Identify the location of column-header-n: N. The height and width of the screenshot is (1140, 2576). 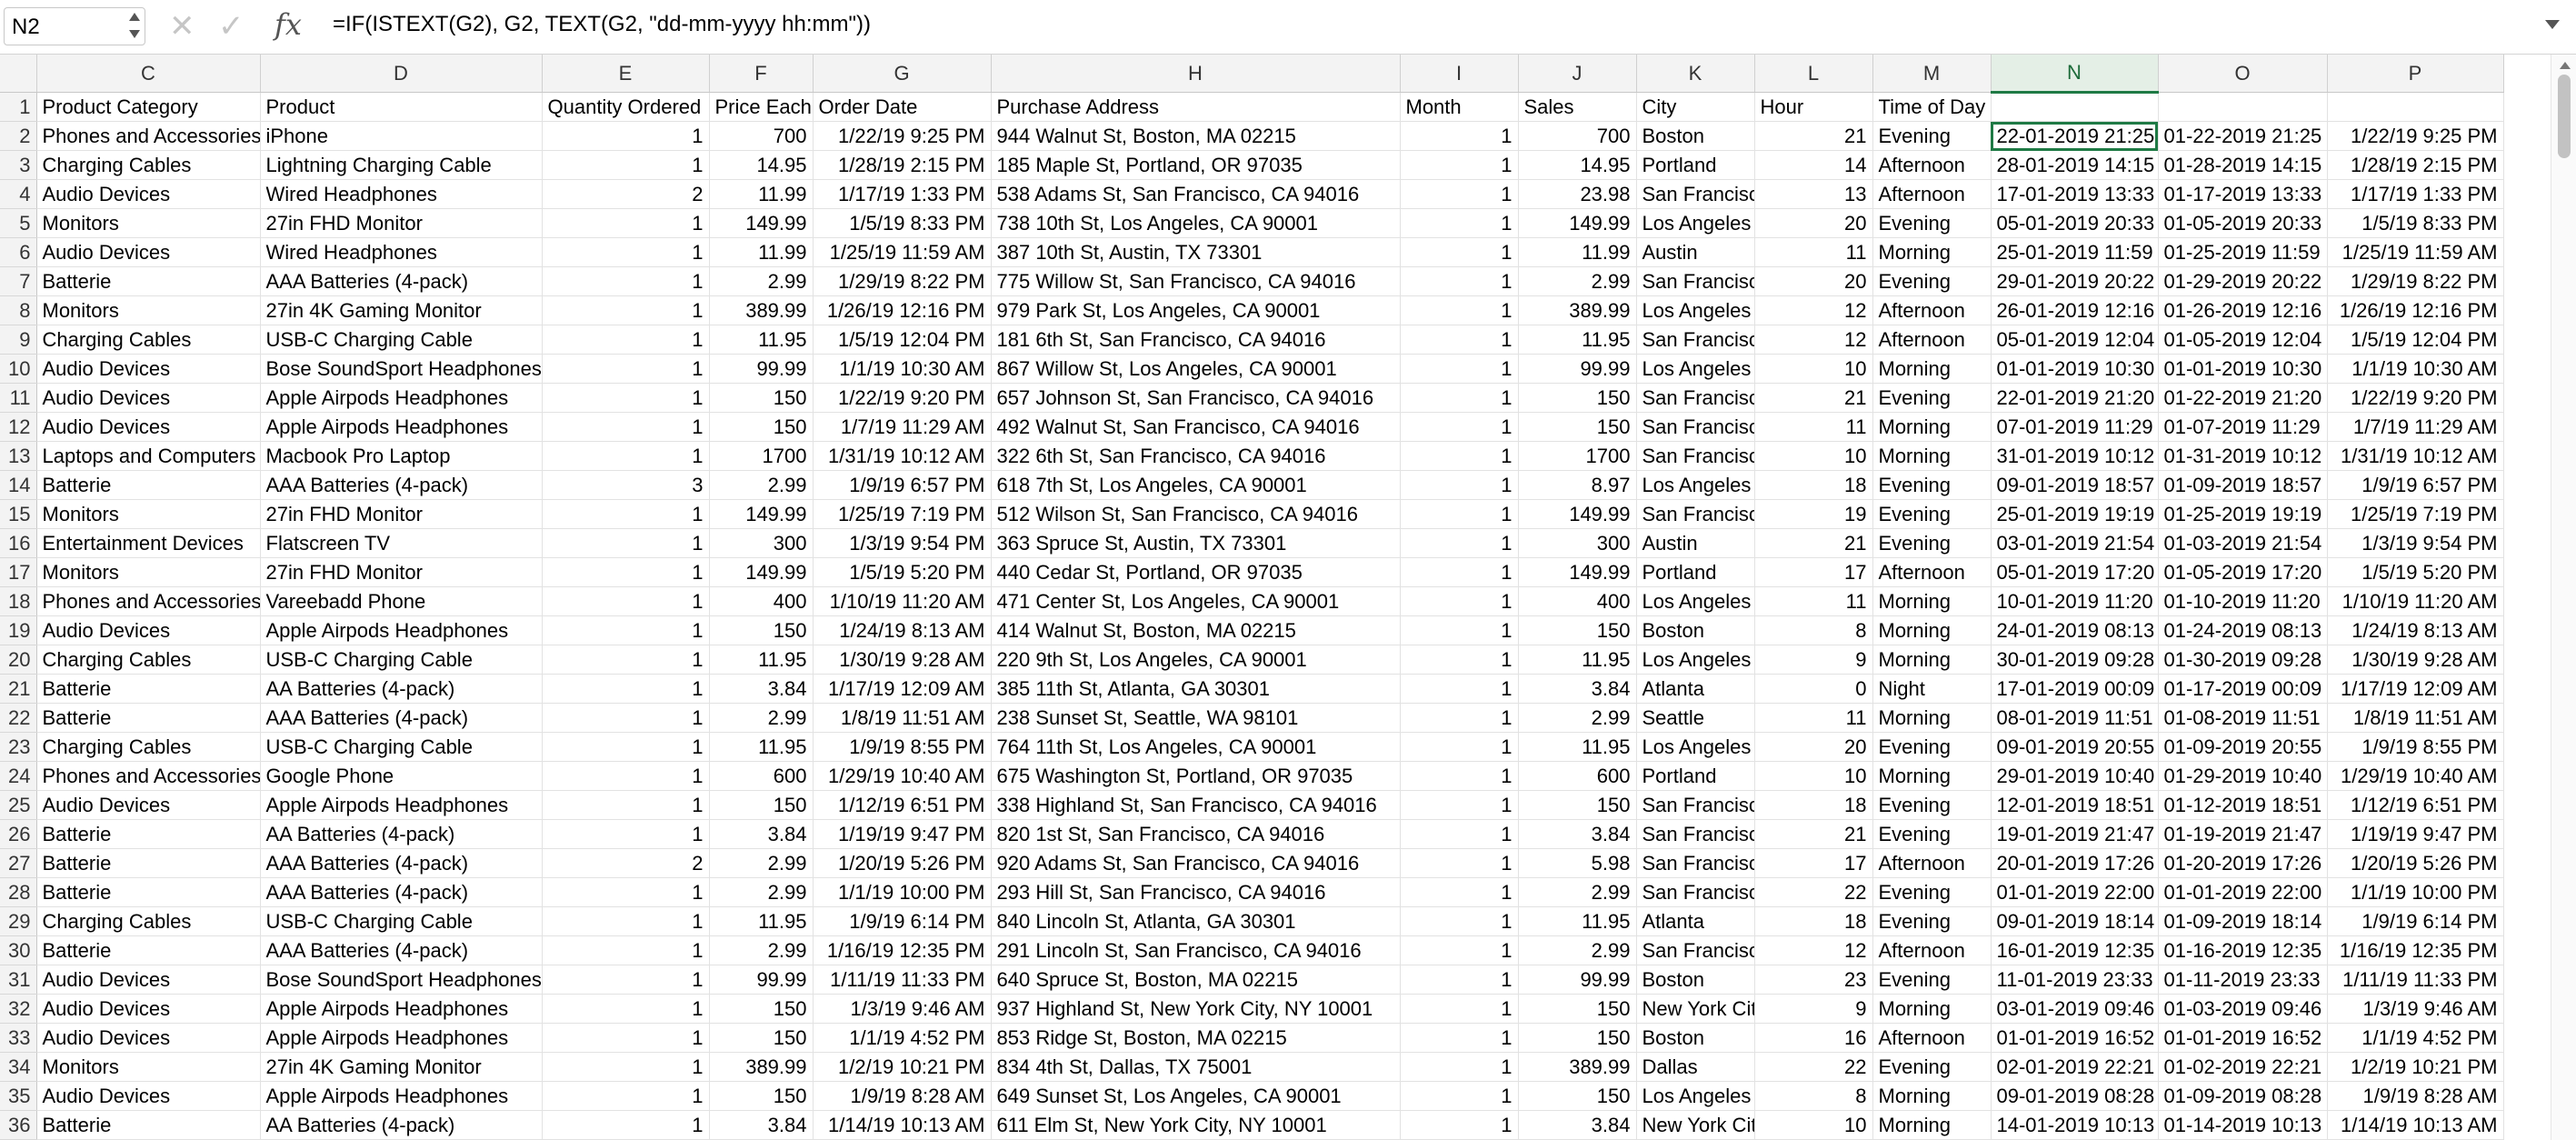
(2075, 74).